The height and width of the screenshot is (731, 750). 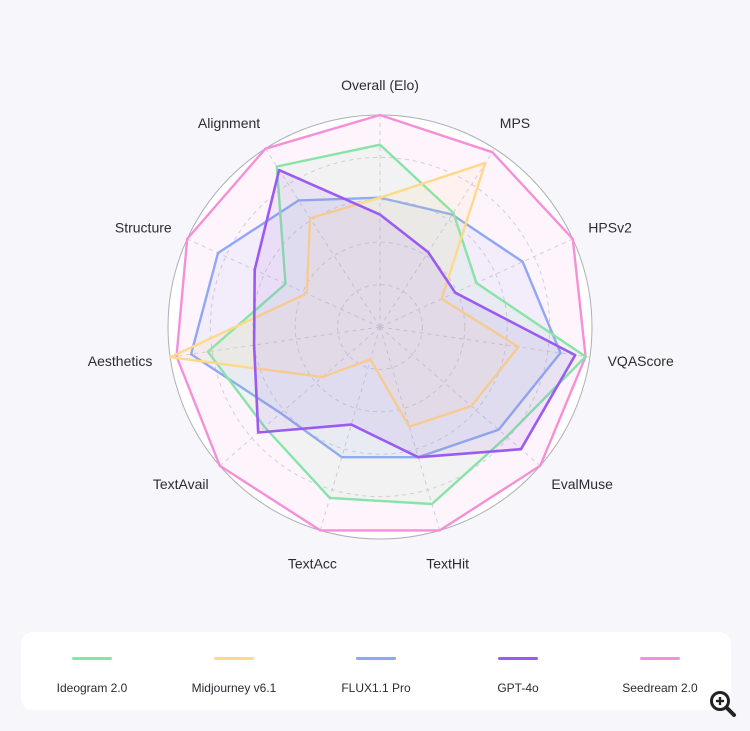 I want to click on axis-label: MPS, so click(x=515, y=123).